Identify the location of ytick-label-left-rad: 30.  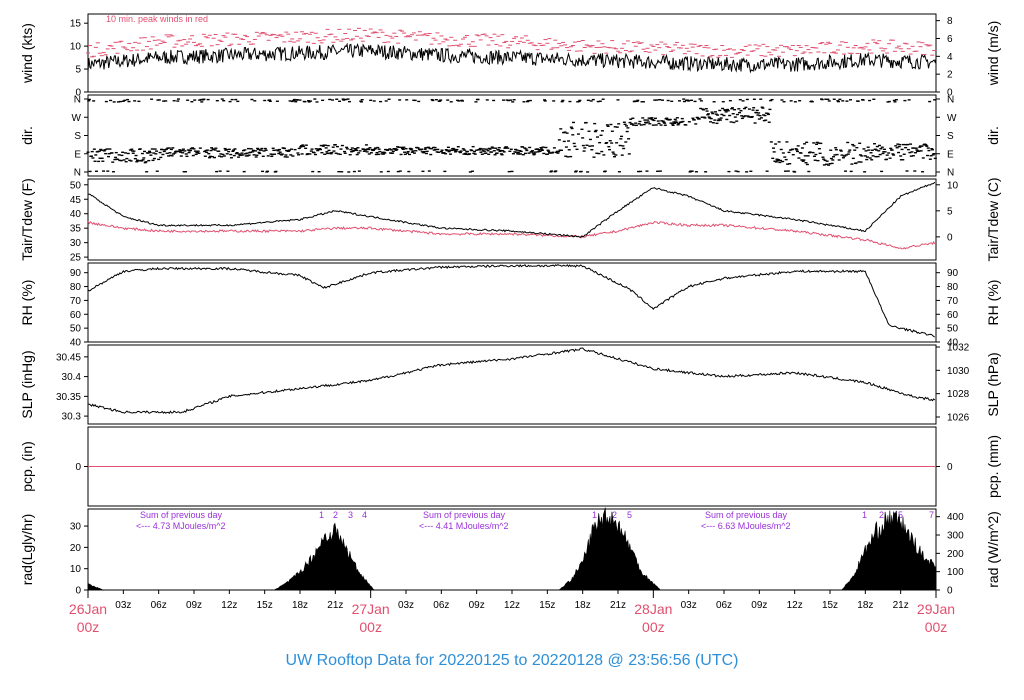
(76, 527).